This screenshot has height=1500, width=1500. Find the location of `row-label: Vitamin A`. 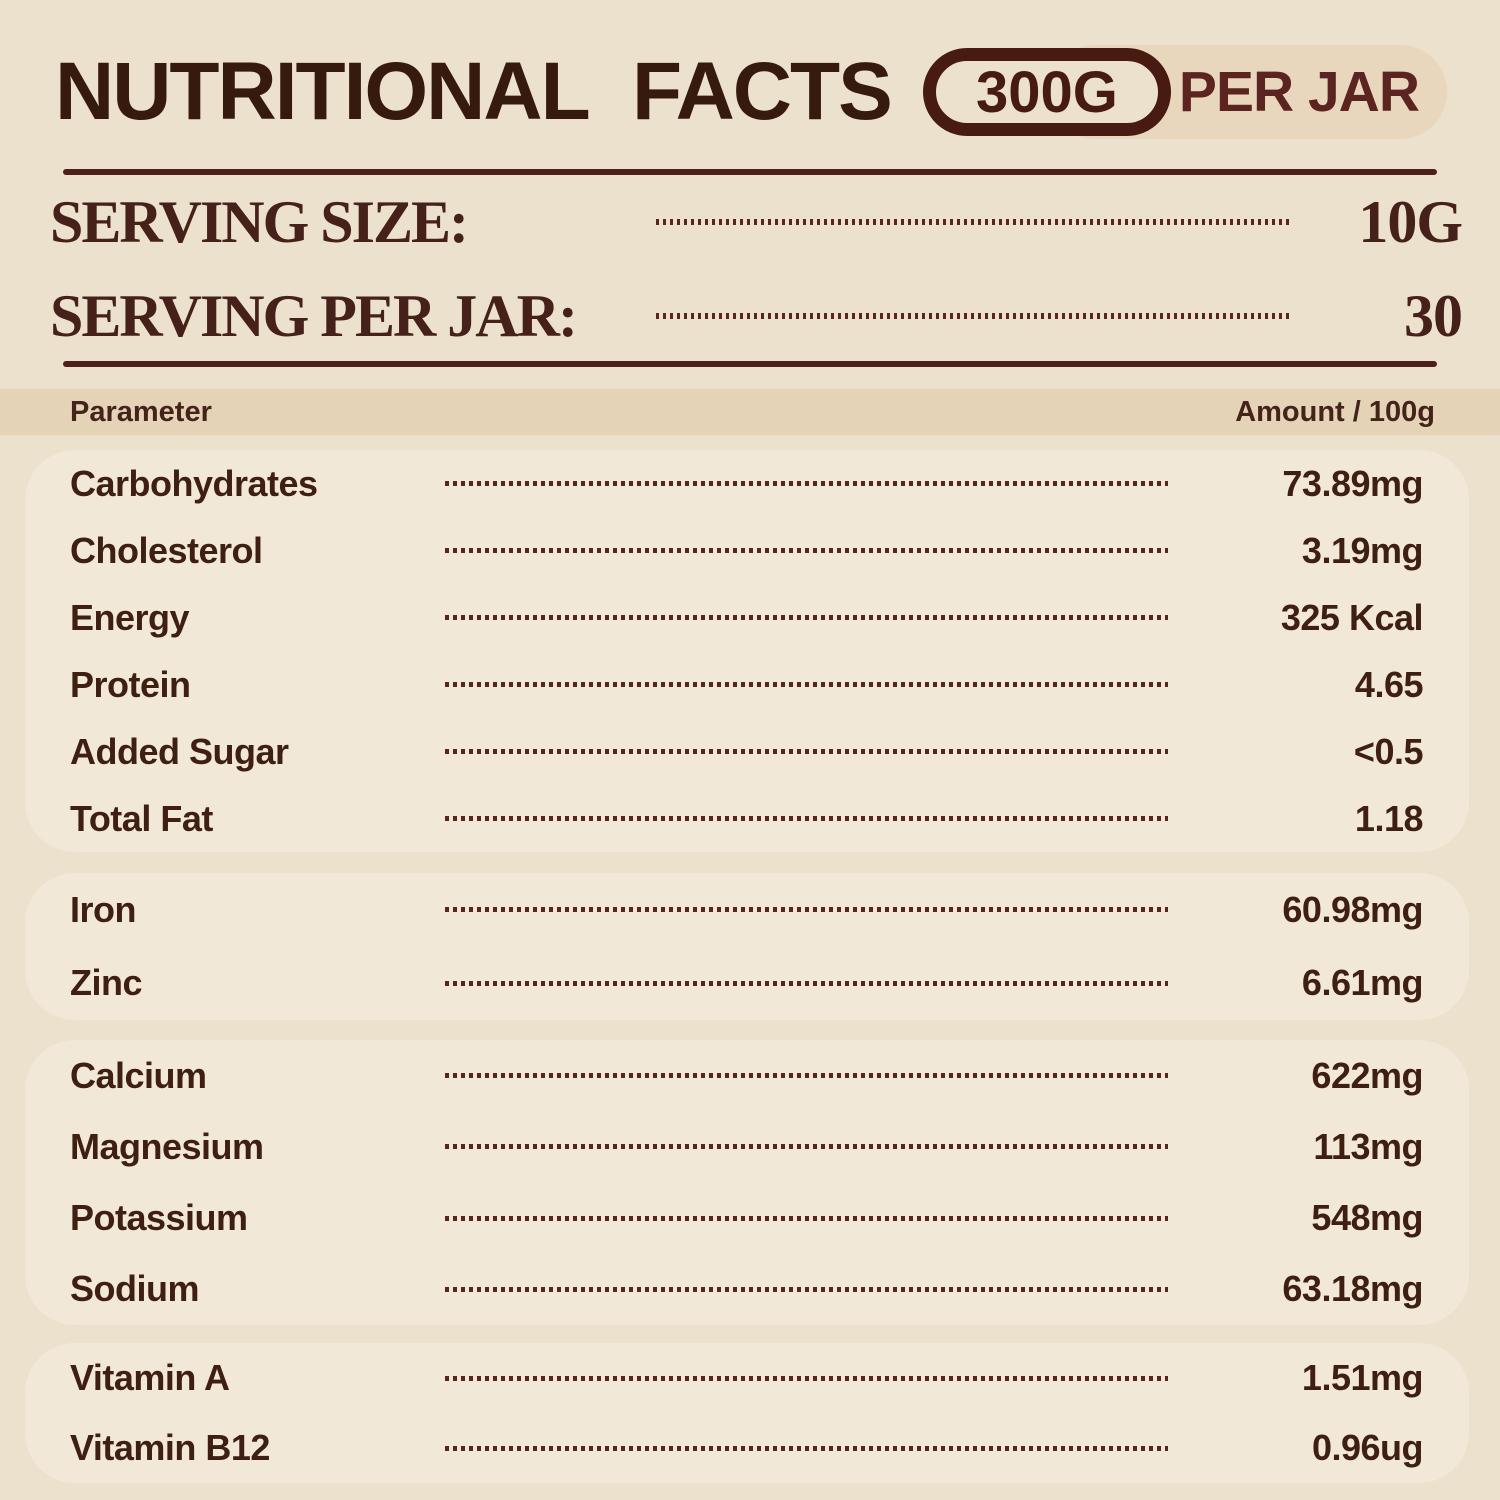

row-label: Vitamin A is located at coordinates (150, 1377).